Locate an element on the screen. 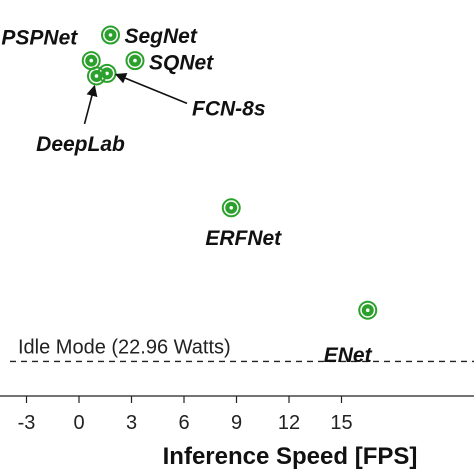 The height and width of the screenshot is (474, 474). data-point-enet is located at coordinates (368, 310).